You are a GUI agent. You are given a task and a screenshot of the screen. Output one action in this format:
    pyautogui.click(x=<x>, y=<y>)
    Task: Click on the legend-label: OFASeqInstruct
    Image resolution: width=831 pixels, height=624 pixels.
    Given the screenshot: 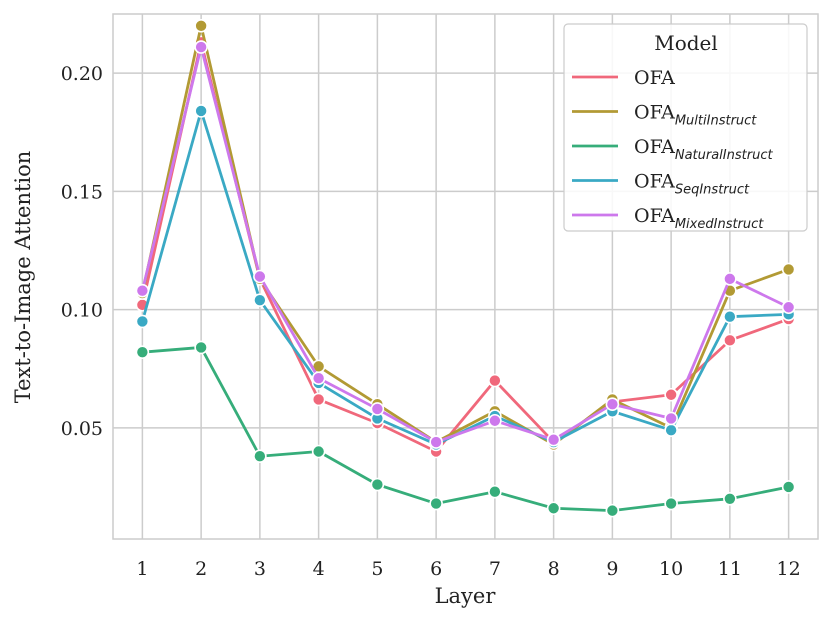 What is the action you would take?
    pyautogui.click(x=692, y=184)
    